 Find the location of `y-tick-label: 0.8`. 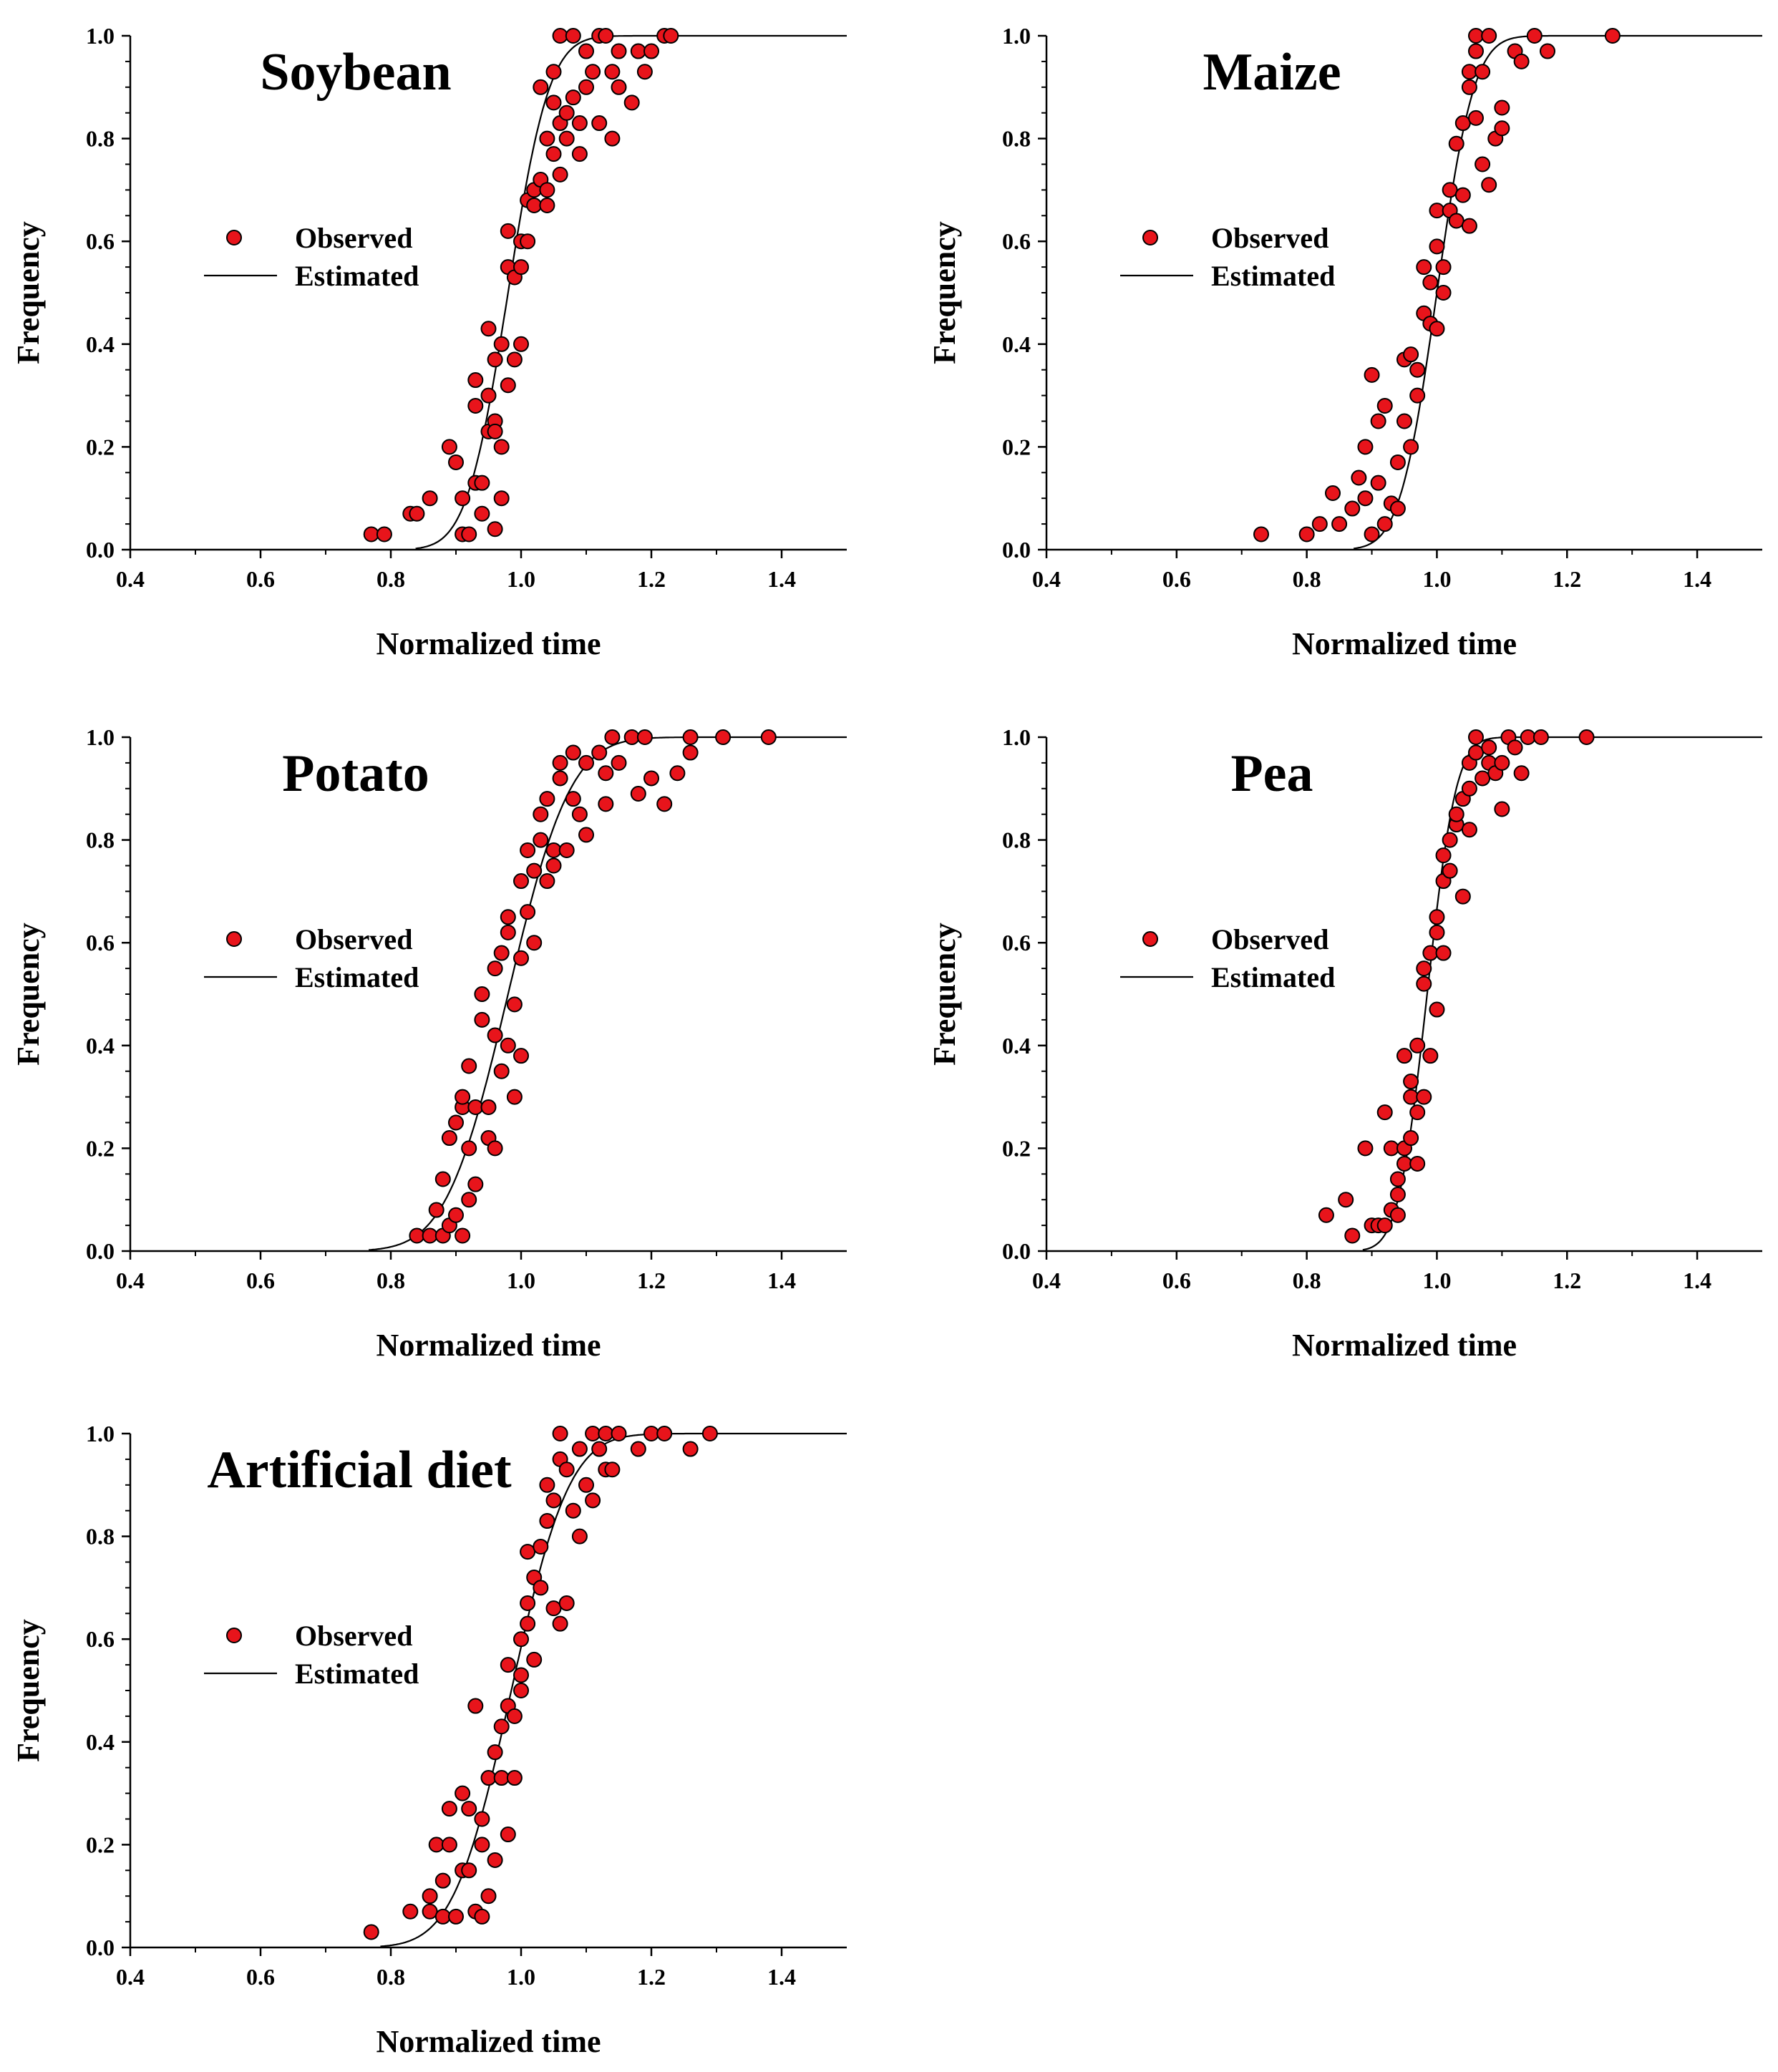

y-tick-label: 0.8 is located at coordinates (1017, 139).